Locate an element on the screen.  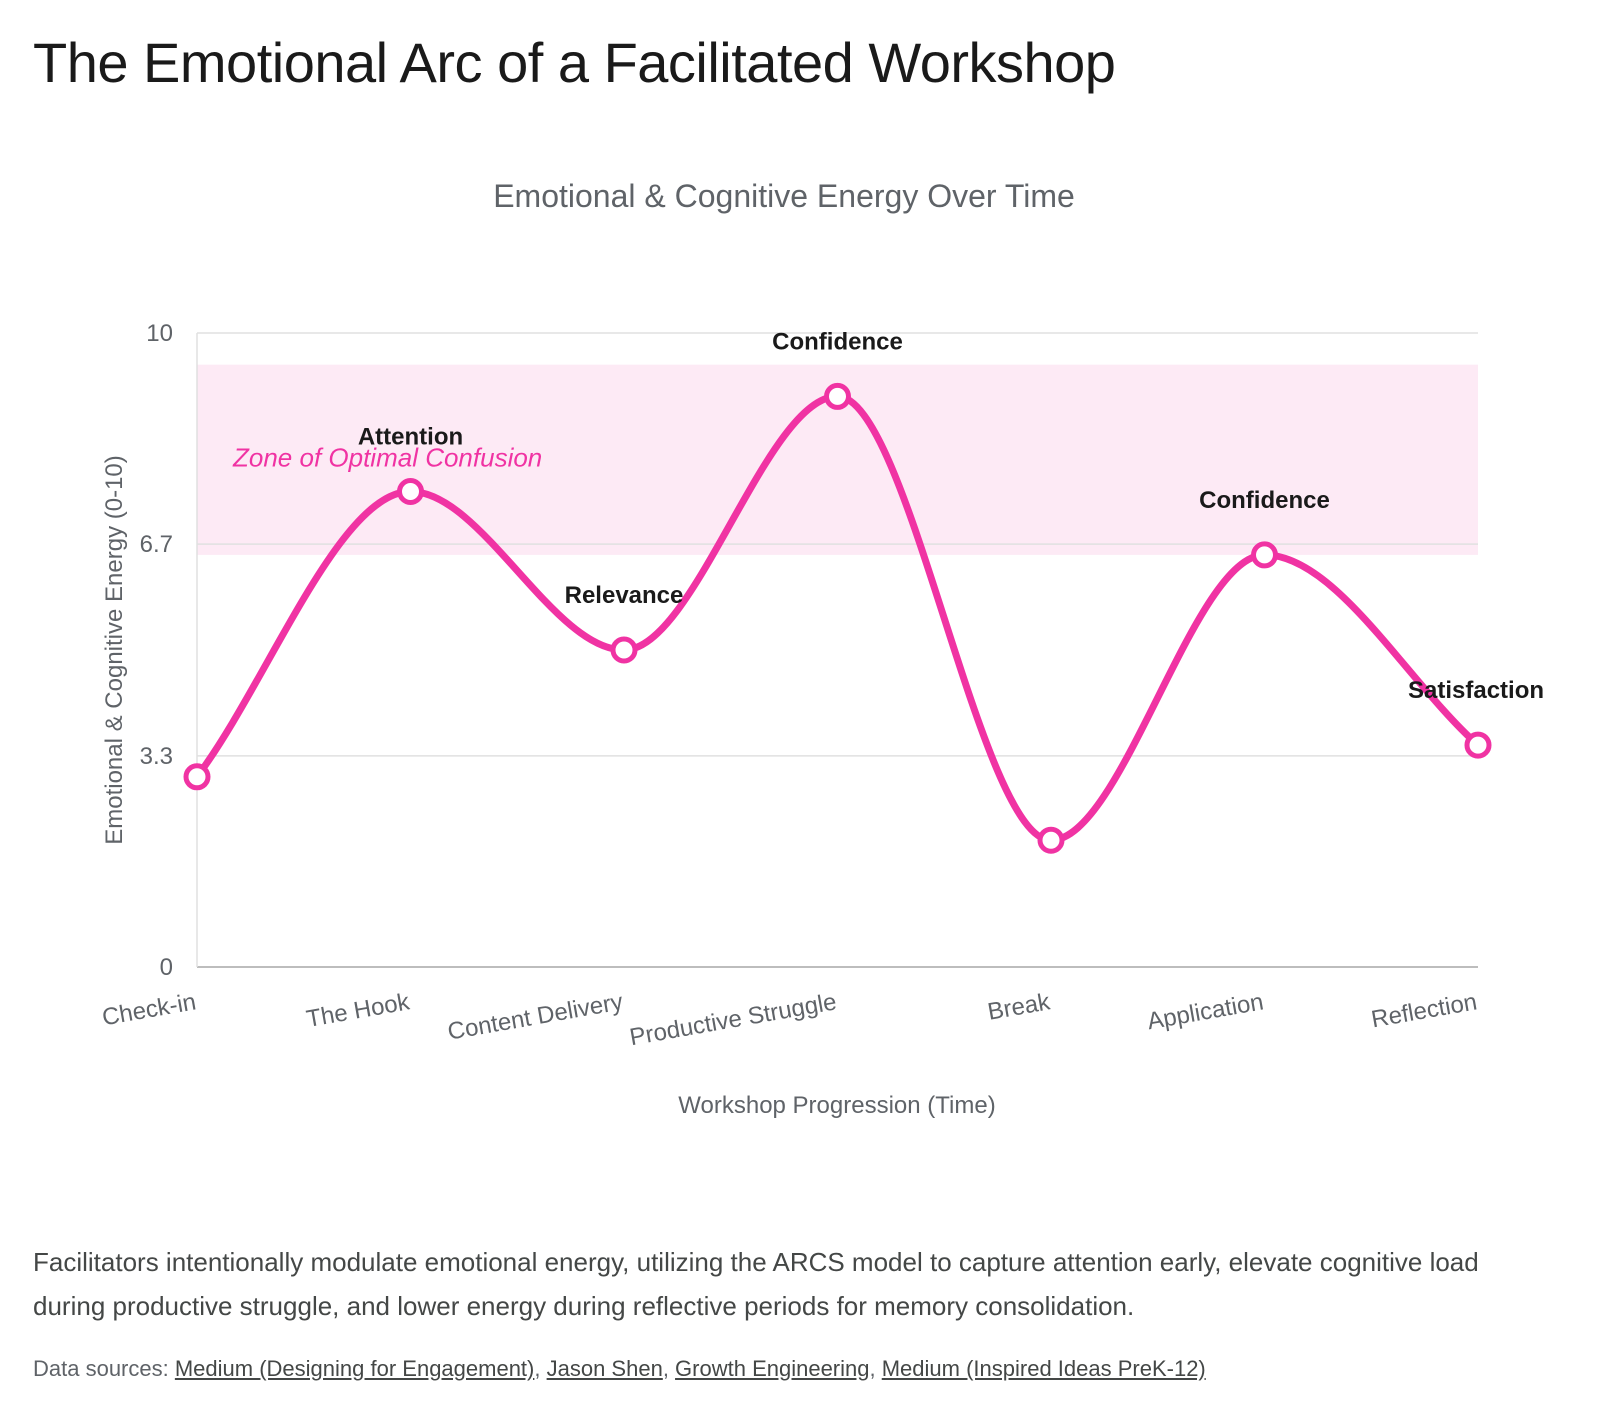
source-link-medium-engagement: Medium (Designing for Engagement) is located at coordinates (354, 1368).